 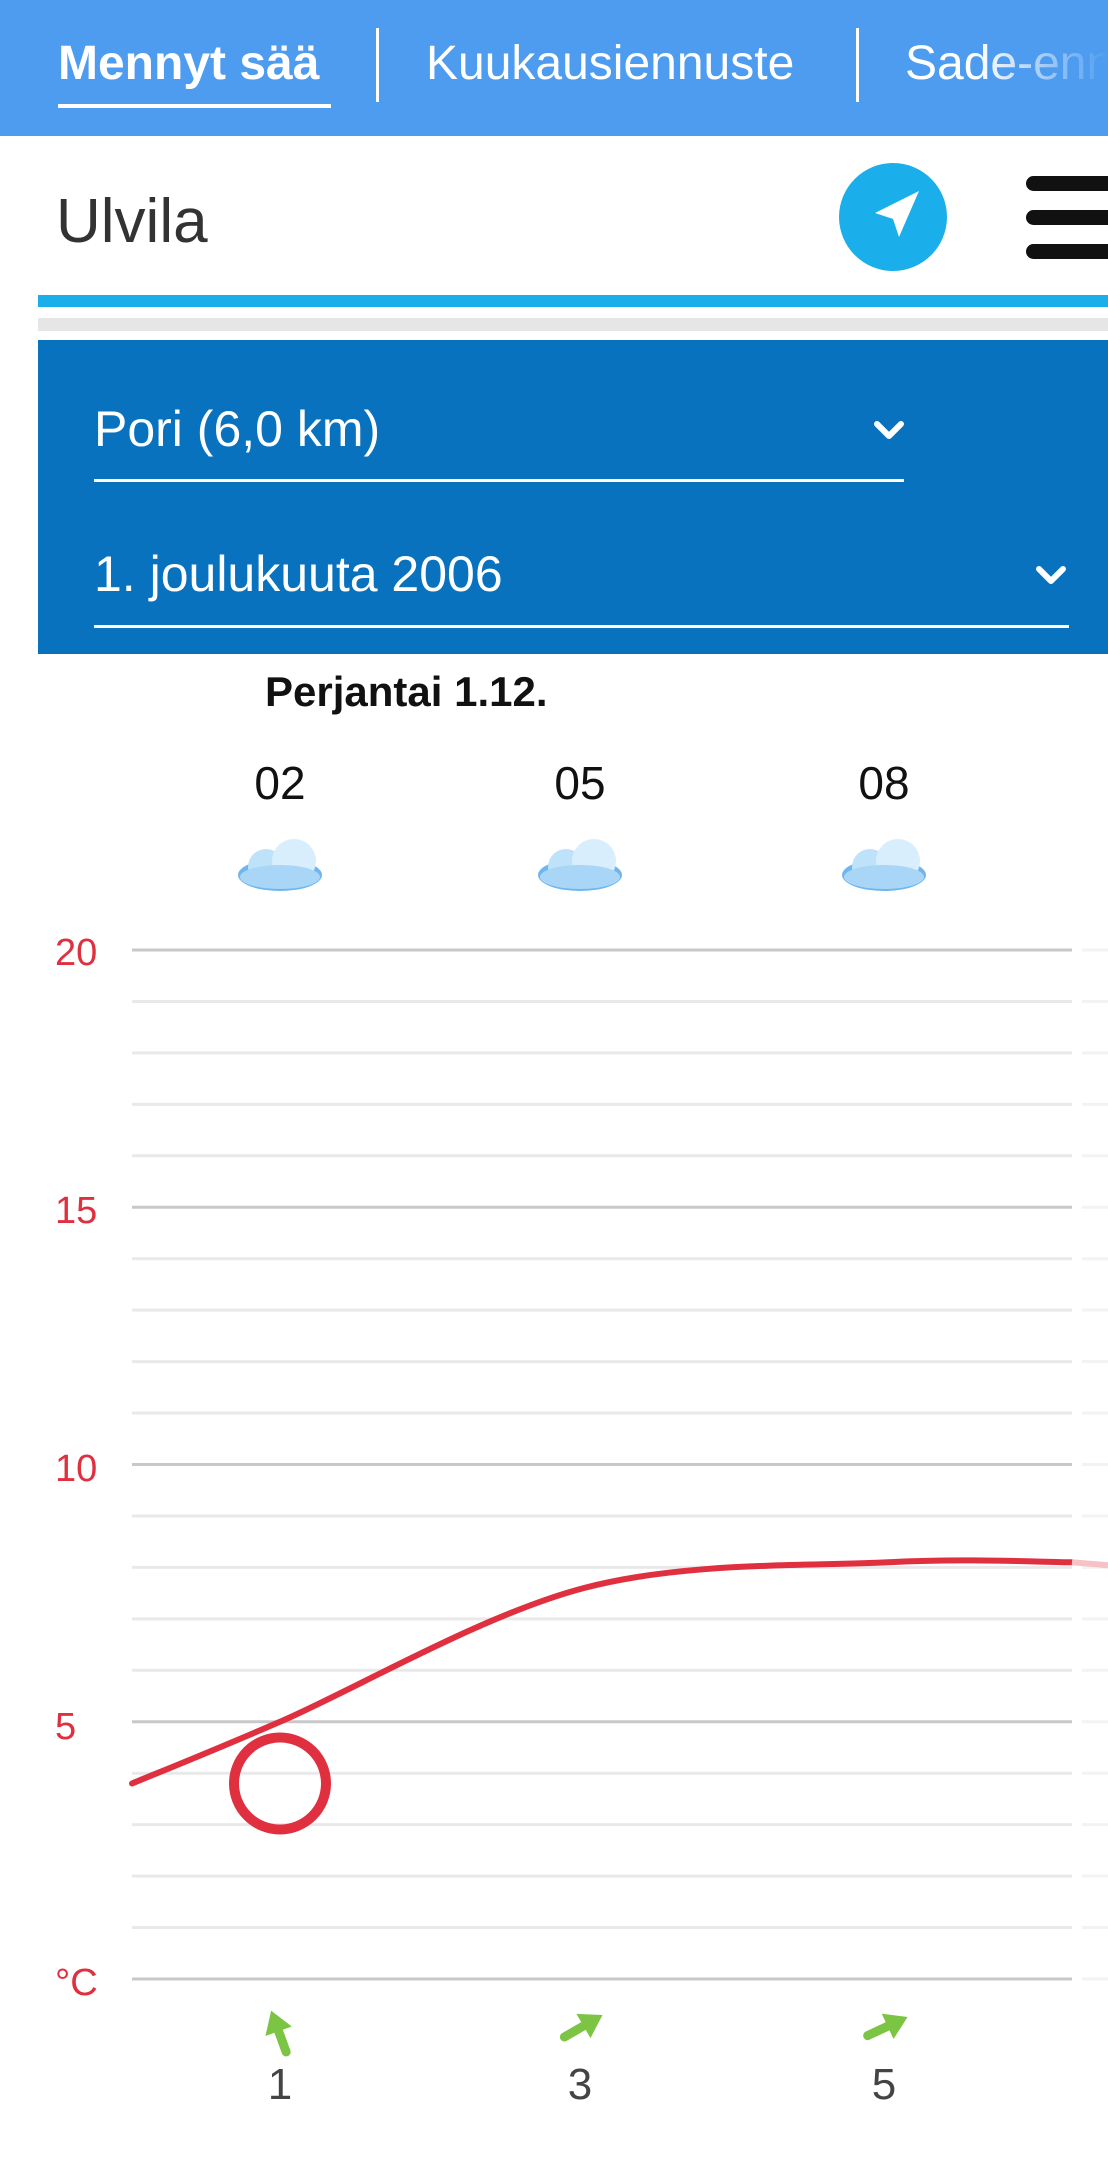 What do you see at coordinates (580, 2084) in the screenshot?
I see `wind-speed-label: 3` at bounding box center [580, 2084].